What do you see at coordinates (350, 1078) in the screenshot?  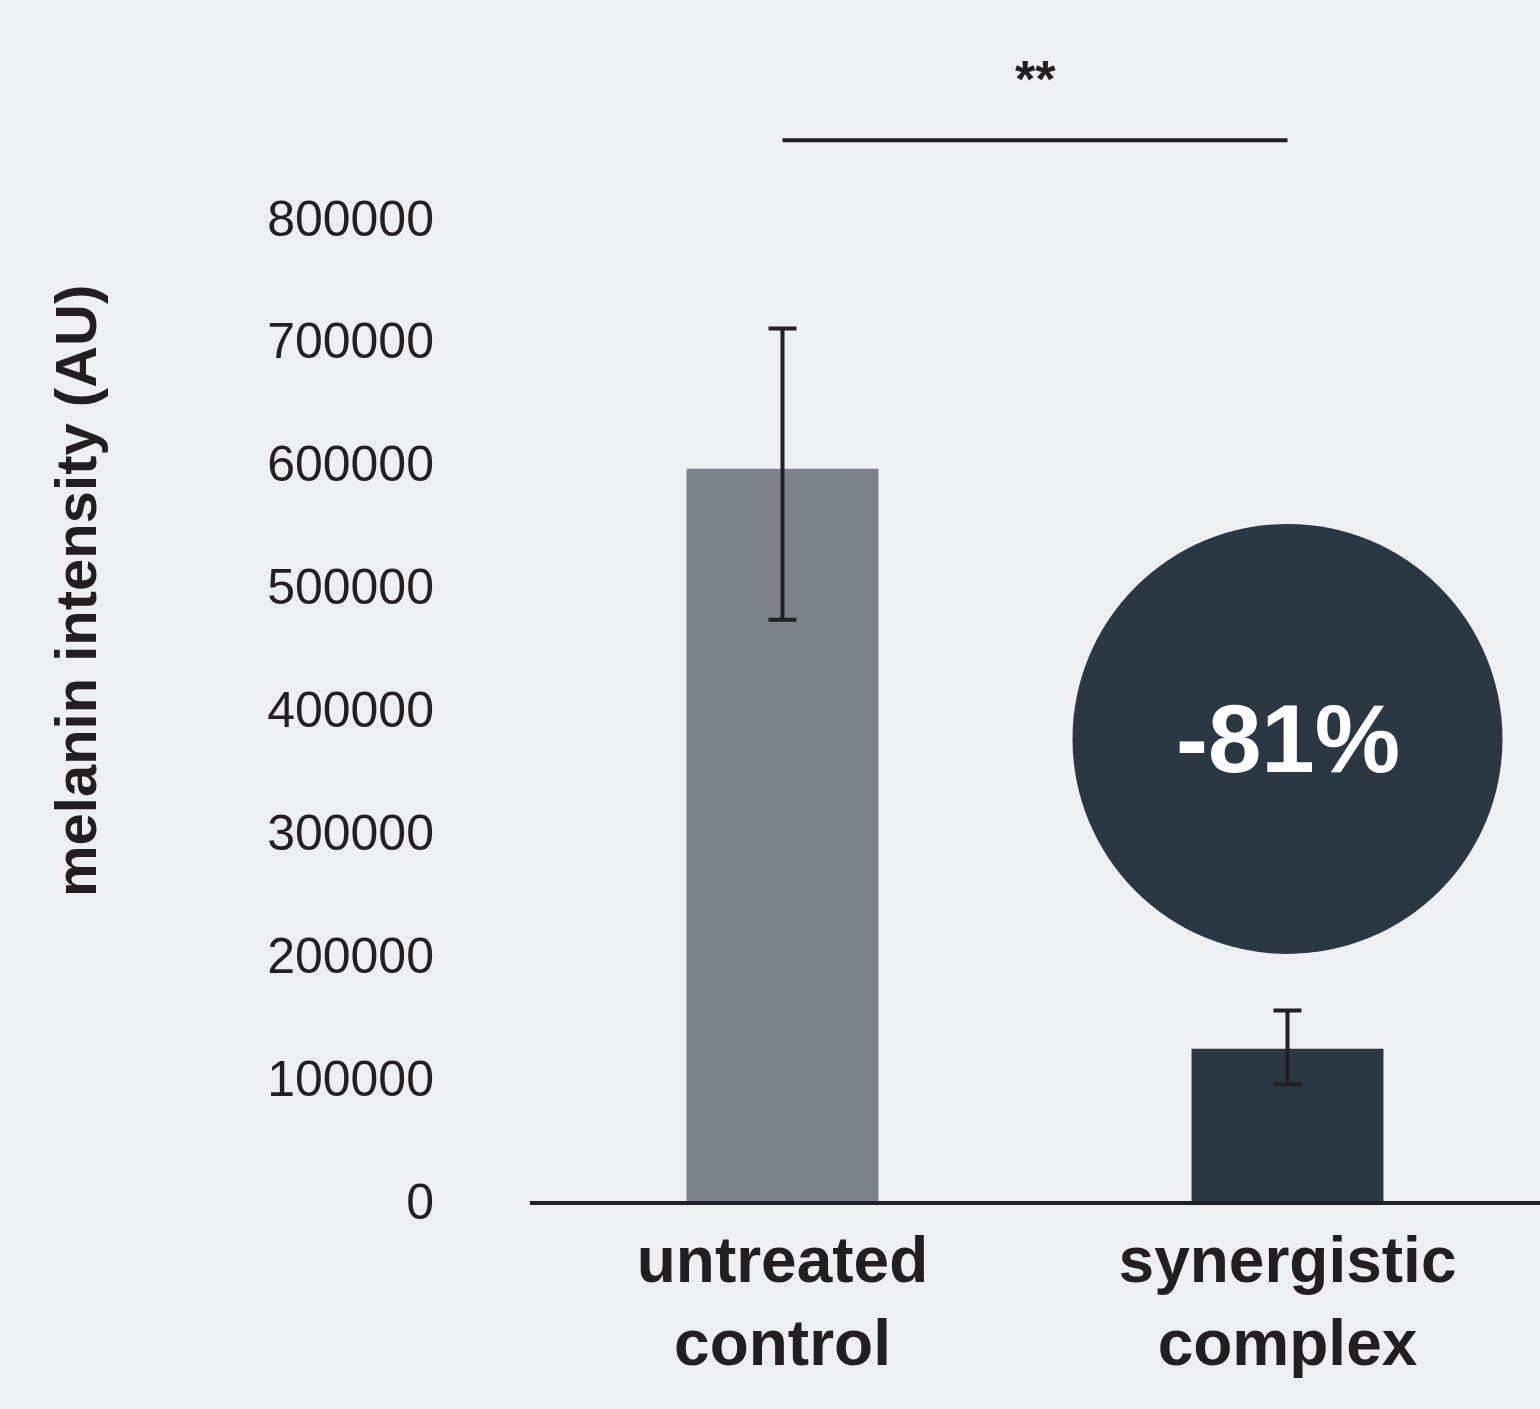 I see `y-tick-label: 100000` at bounding box center [350, 1078].